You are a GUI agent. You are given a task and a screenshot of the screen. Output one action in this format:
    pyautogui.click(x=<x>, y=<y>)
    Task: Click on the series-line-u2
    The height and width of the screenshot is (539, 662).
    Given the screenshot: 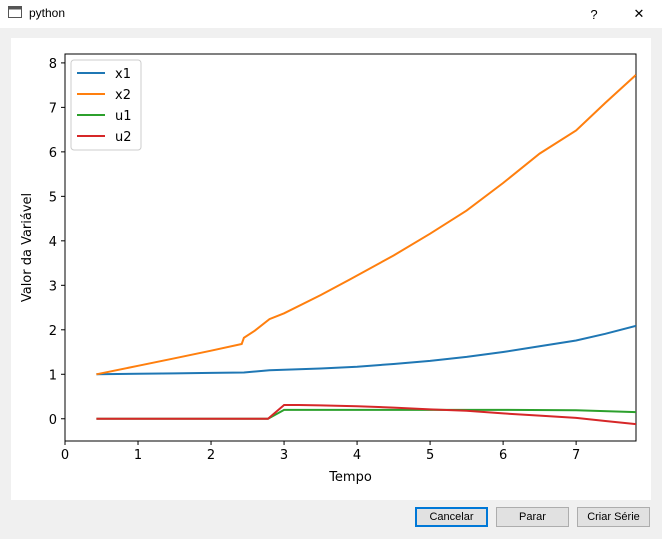 What is the action you would take?
    pyautogui.click(x=366, y=415)
    